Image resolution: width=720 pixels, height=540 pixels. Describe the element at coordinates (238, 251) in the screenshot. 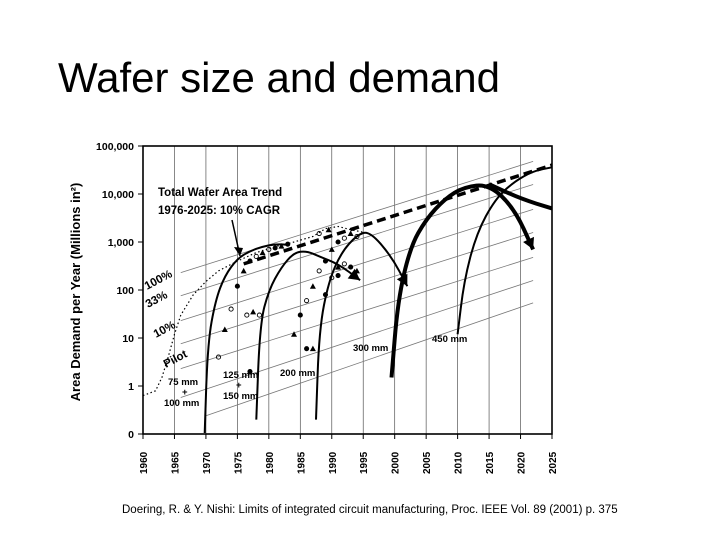

I see `annotation-arrow-head` at that location.